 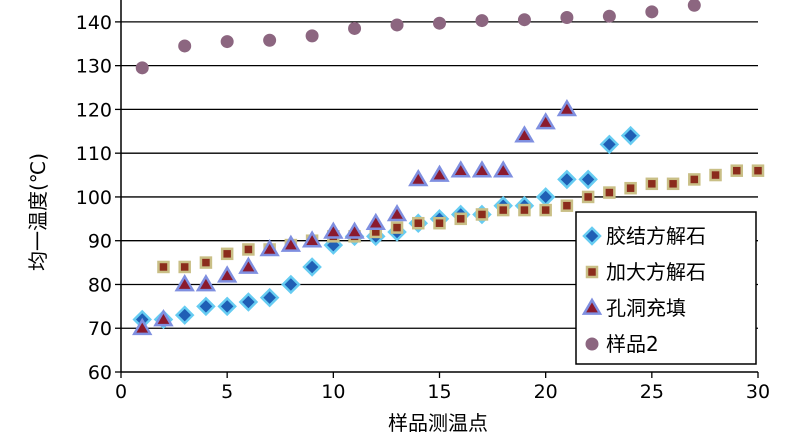 I want to click on x-tick-label: 25, so click(x=652, y=392).